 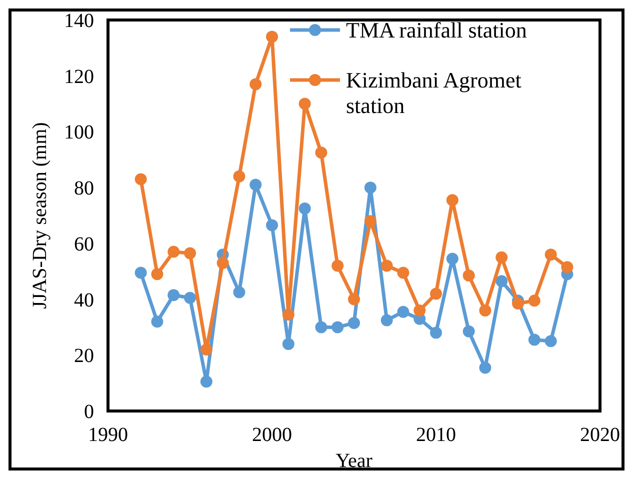 I want to click on x-tick-label: 2000, so click(x=272, y=435).